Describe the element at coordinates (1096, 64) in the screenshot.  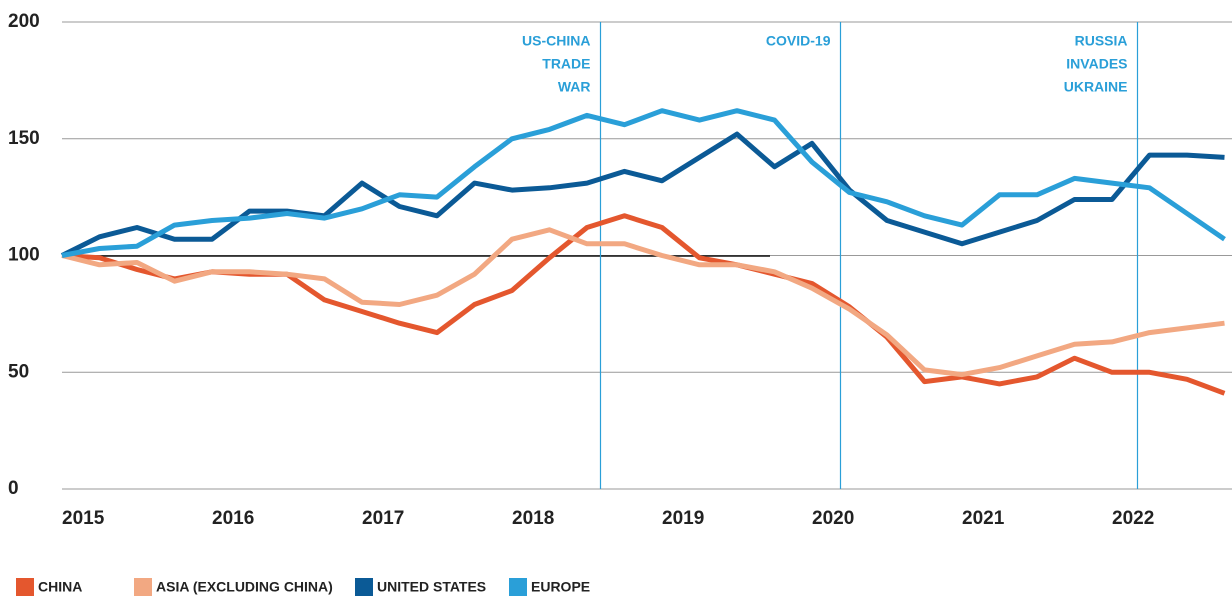
I see `event-label: INVADES` at that location.